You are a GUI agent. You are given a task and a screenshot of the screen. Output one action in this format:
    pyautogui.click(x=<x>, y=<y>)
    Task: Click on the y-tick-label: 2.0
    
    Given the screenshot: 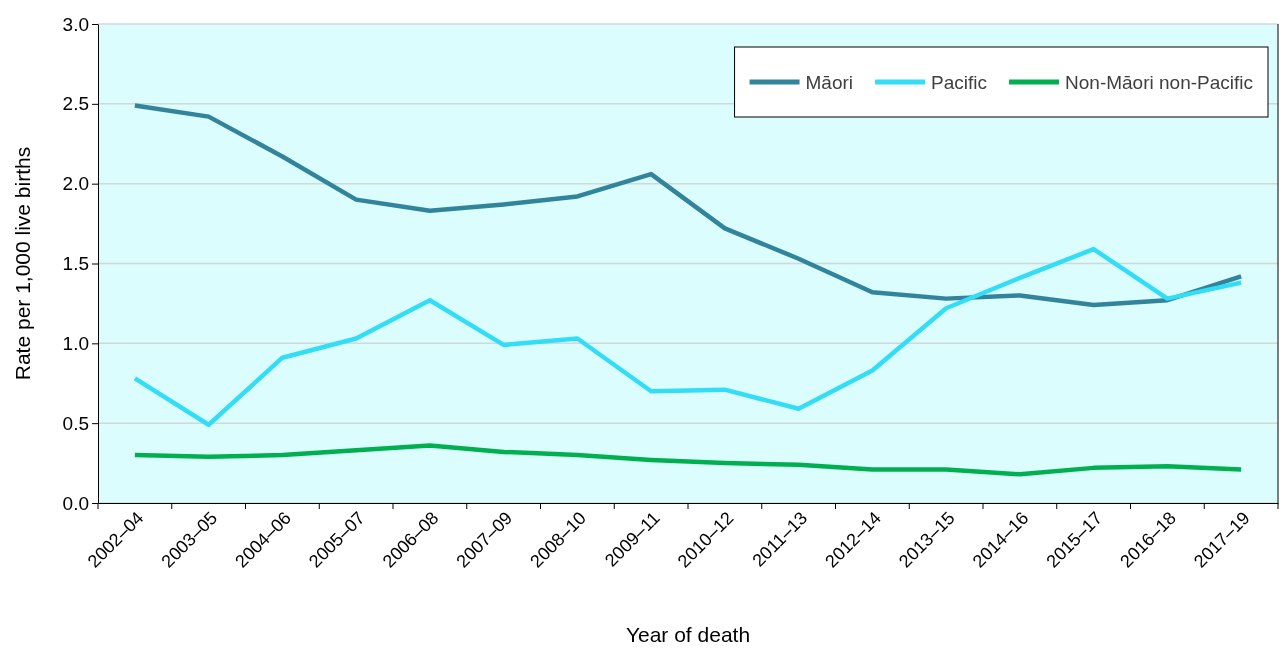 What is the action you would take?
    pyautogui.click(x=75, y=184)
    